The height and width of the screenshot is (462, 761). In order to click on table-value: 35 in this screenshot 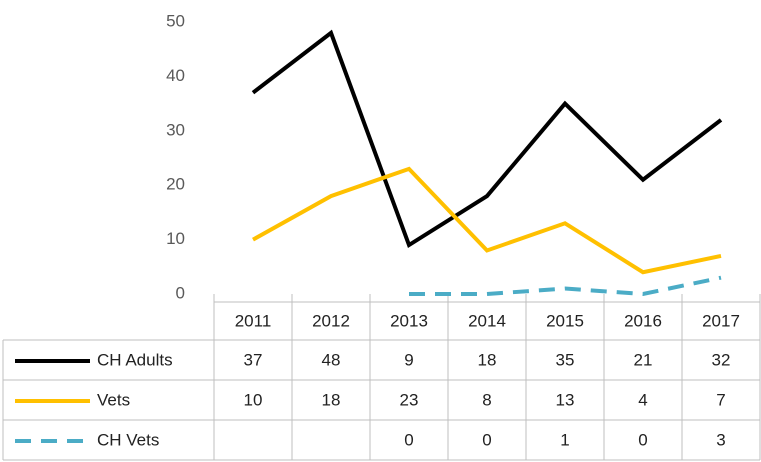, I will do `click(565, 359)`.